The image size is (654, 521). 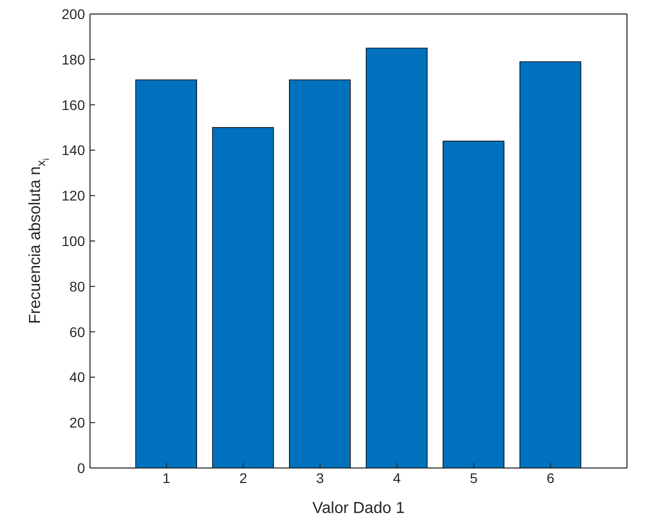 I want to click on x-tick-label: 4, so click(x=397, y=478).